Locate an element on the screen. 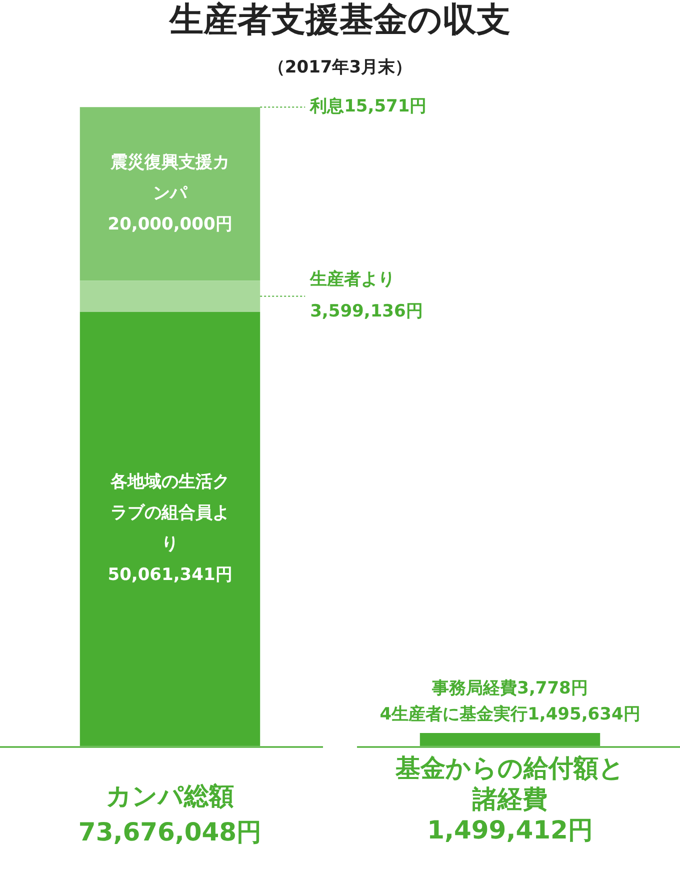 This screenshot has width=680, height=872. x-tick-label: カンパ総額 is located at coordinates (170, 796).